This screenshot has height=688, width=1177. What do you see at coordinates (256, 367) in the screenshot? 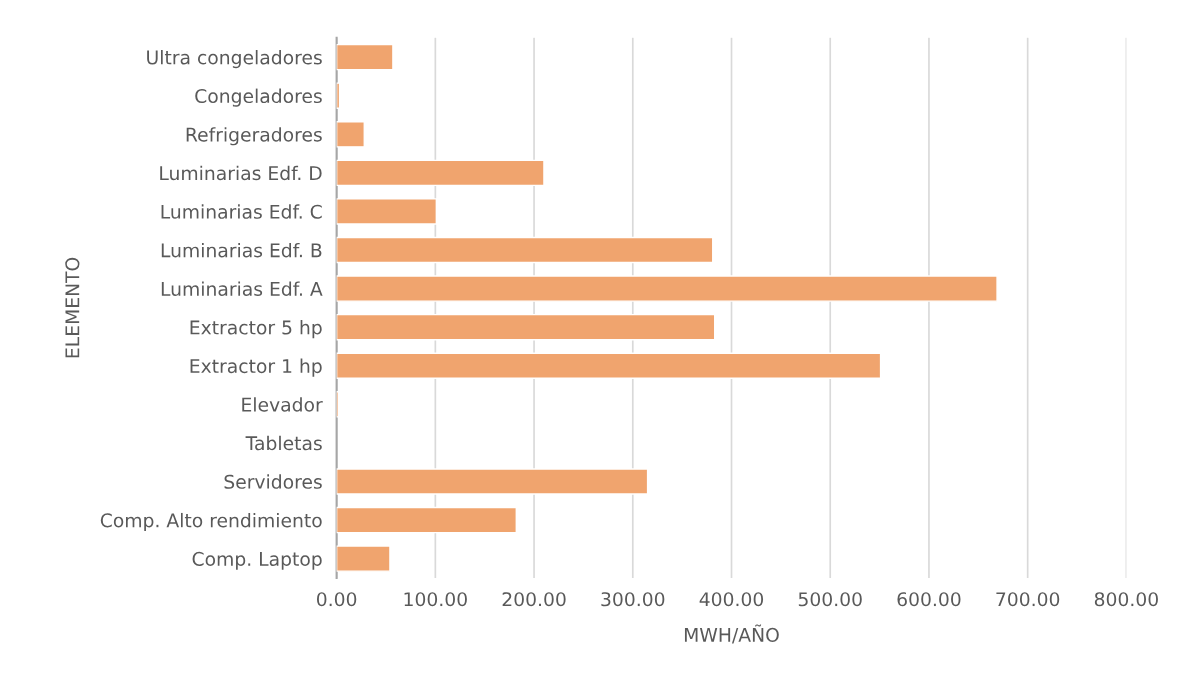
I see `y-tick-label: Extractor 1 hp` at bounding box center [256, 367].